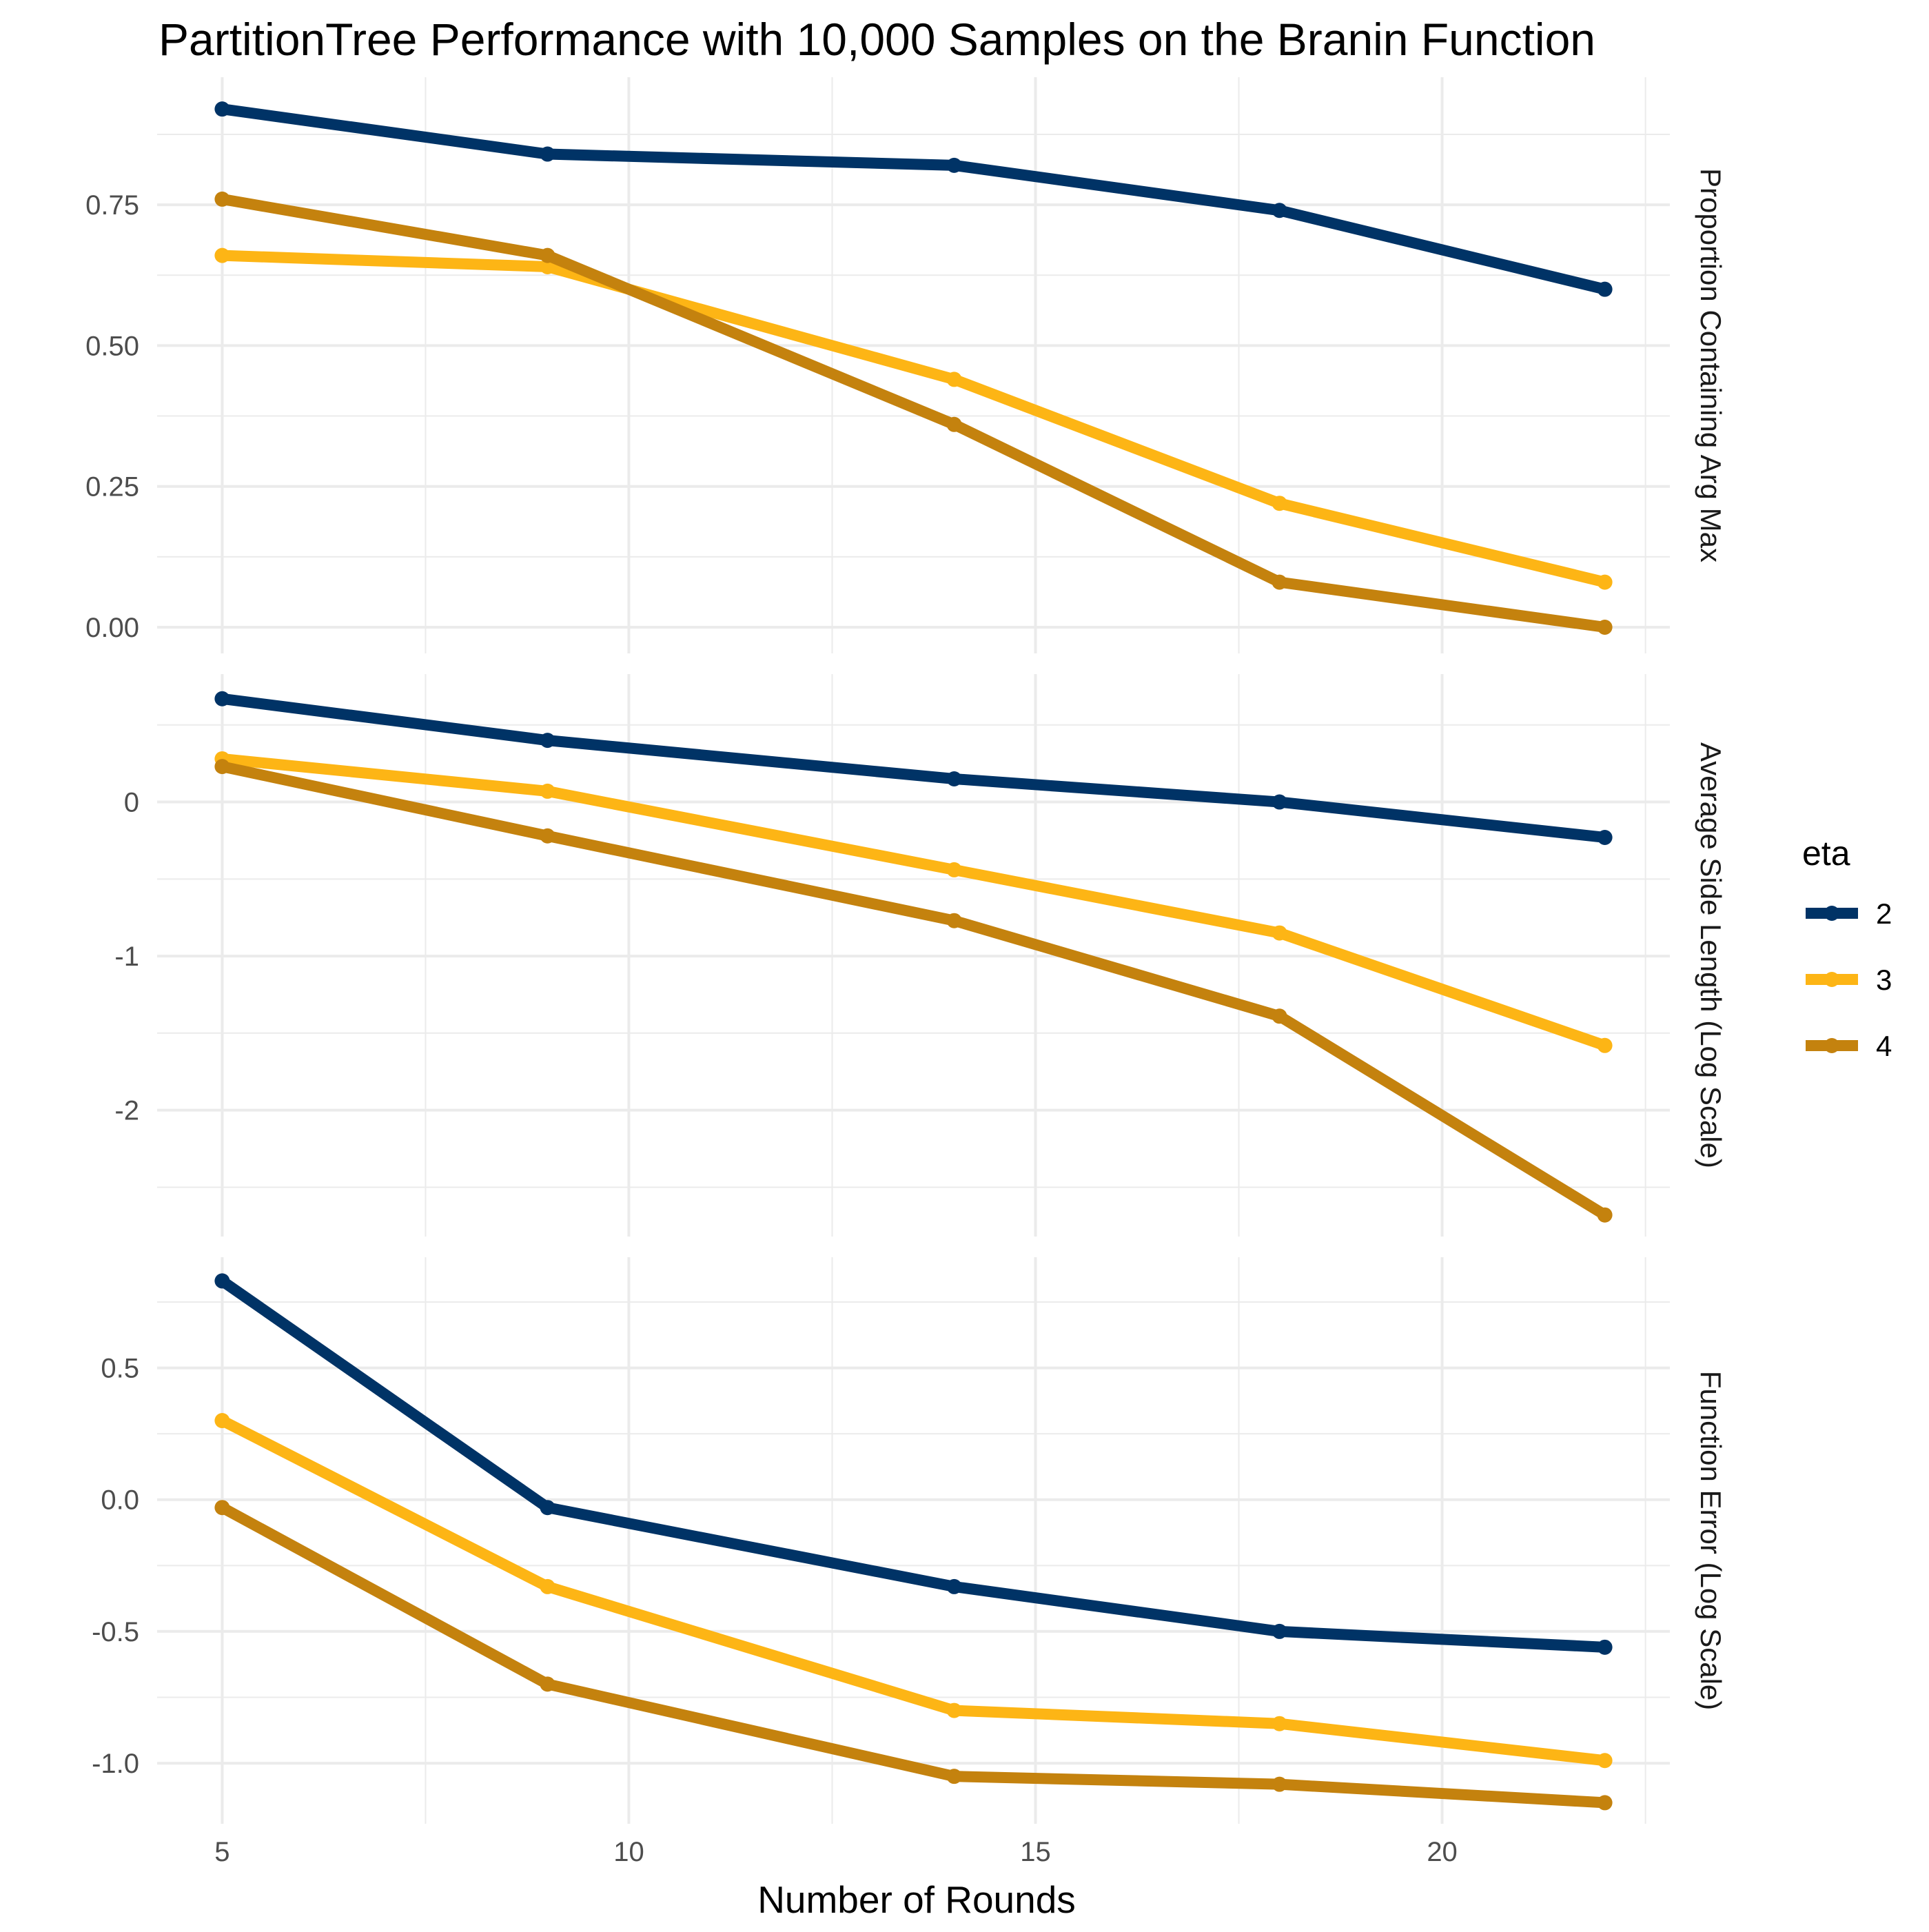 The image size is (1929, 1932). What do you see at coordinates (221, 1852) in the screenshot?
I see `x-tick-label: 5` at bounding box center [221, 1852].